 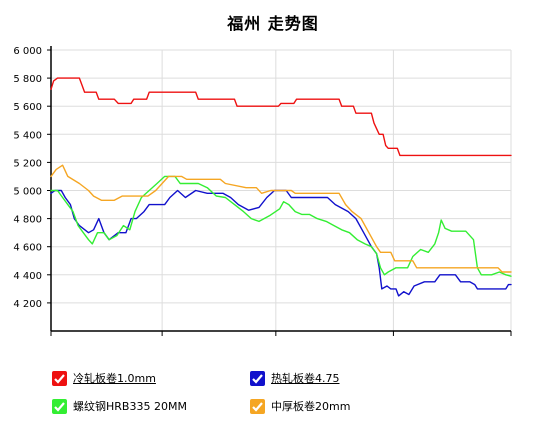 I want to click on y-tick-label: 4 400, so click(x=27, y=276).